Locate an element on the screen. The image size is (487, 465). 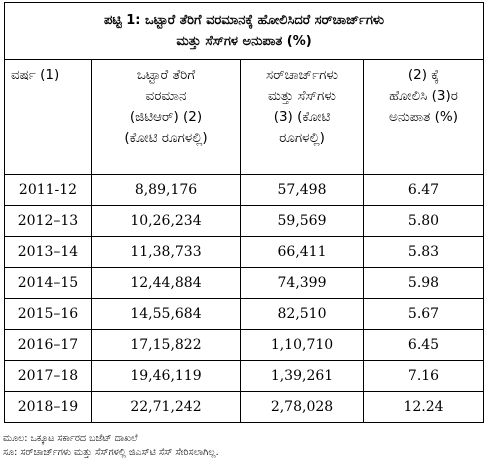
table-row: 2018–19 22,71,242 2,78,028 12.24 is located at coordinates (244, 407).